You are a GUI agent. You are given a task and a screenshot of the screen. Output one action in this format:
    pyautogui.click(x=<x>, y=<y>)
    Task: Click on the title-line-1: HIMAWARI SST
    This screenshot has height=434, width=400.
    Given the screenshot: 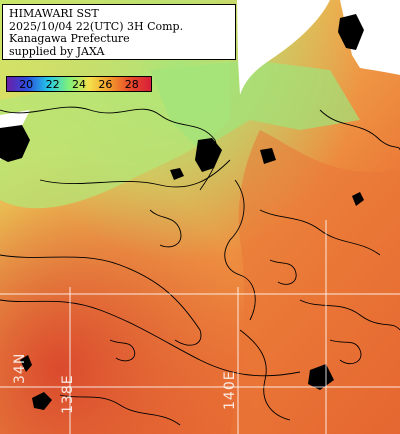 What is the action you would take?
    pyautogui.click(x=54, y=13)
    